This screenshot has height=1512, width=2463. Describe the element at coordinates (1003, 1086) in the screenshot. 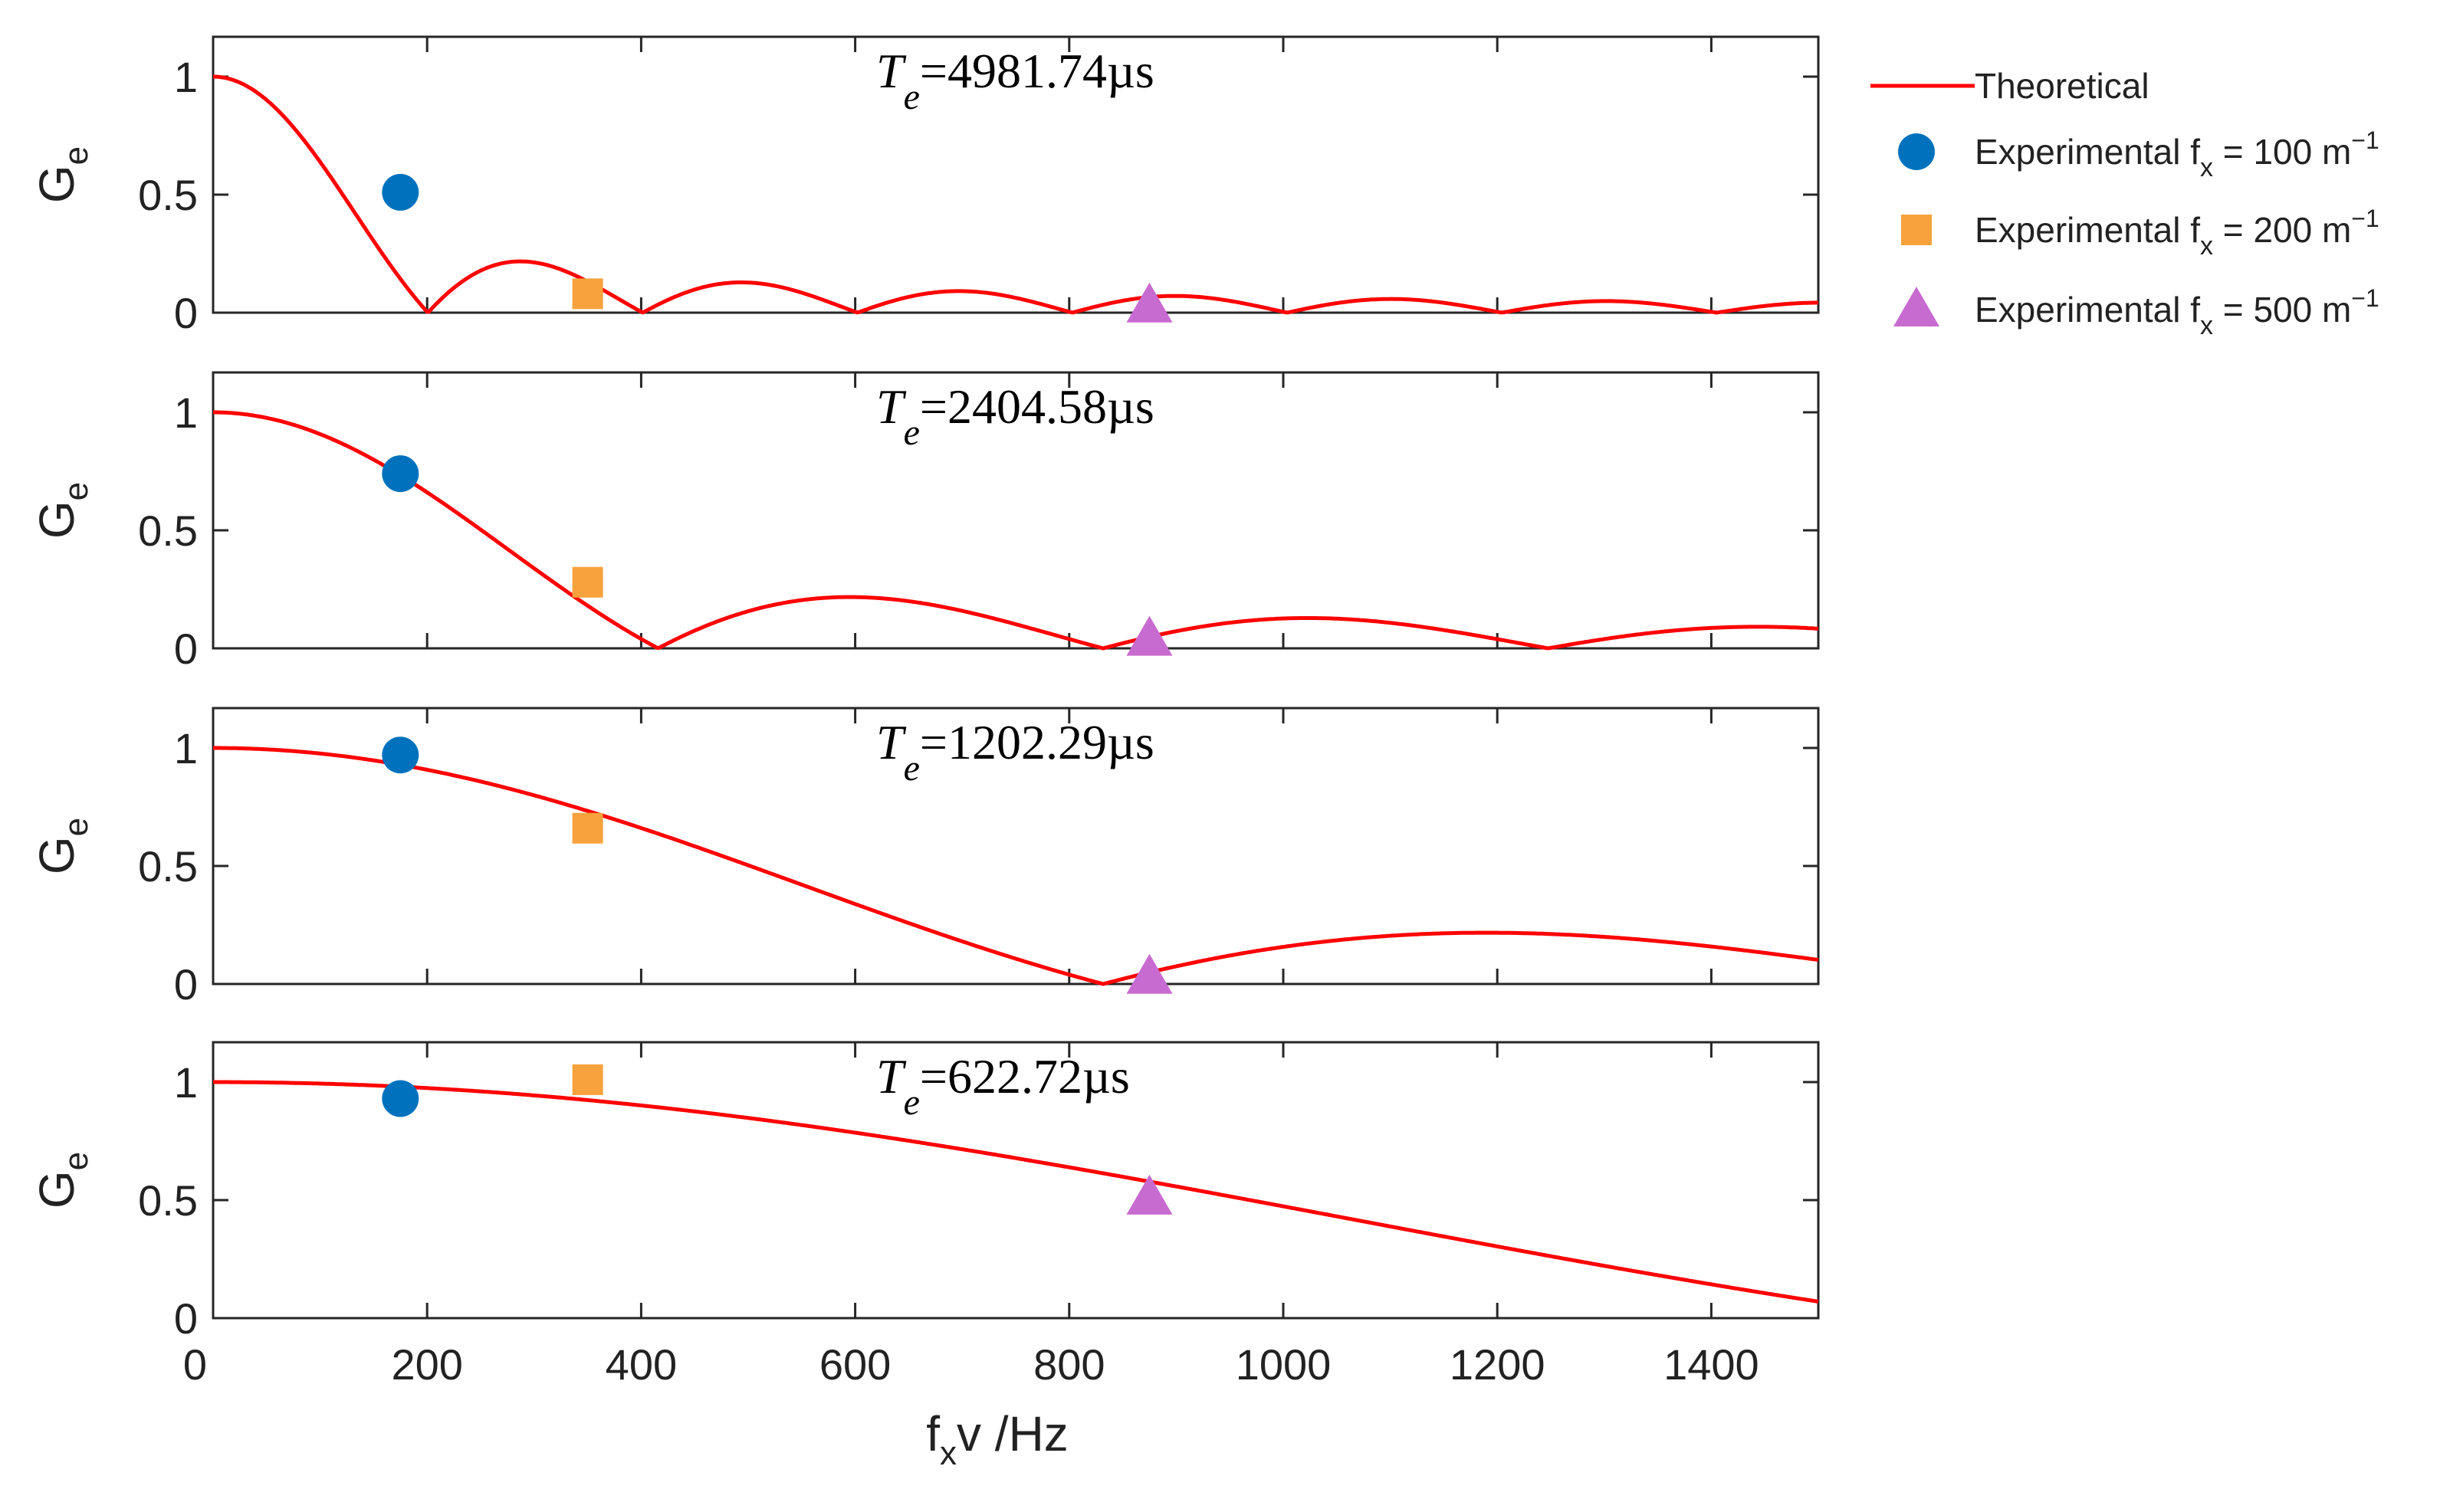

I see `te-annotation: Te=622.72µs` at that location.